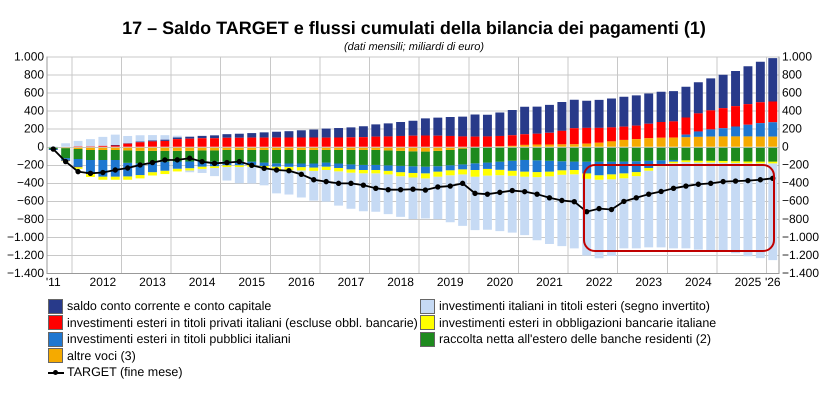 The image size is (828, 398). Describe the element at coordinates (772, 282) in the screenshot. I see `x-tick-label: '26` at that location.